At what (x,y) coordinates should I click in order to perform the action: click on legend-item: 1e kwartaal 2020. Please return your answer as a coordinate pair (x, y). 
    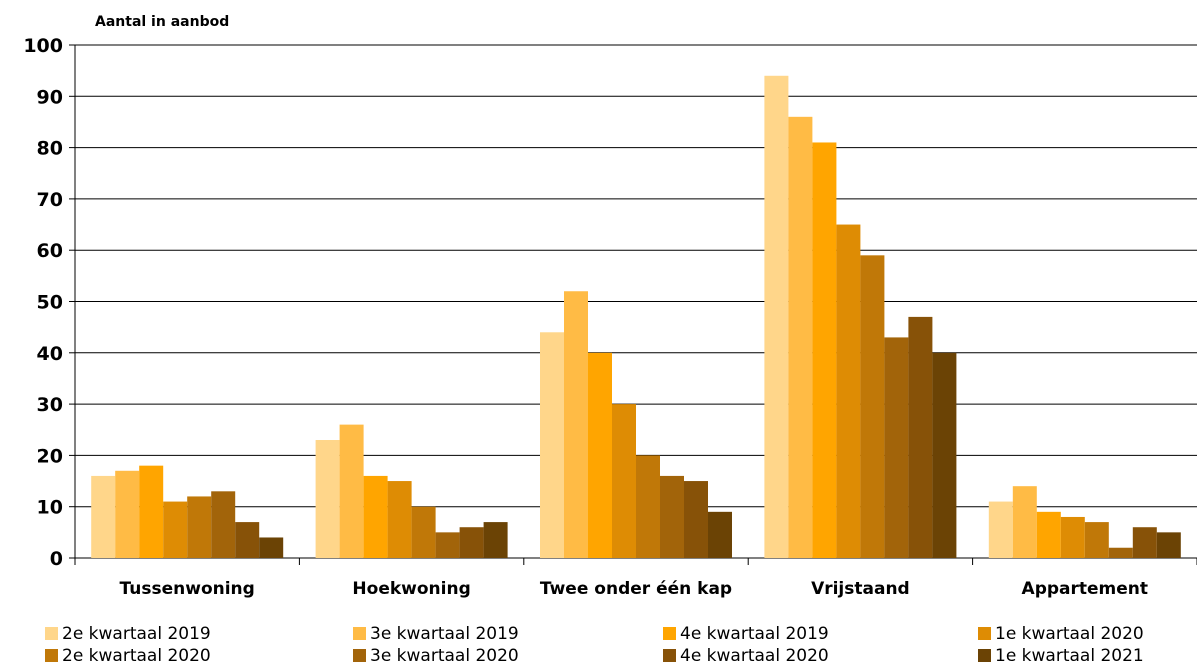
    Looking at the image, I should click on (1061, 634).